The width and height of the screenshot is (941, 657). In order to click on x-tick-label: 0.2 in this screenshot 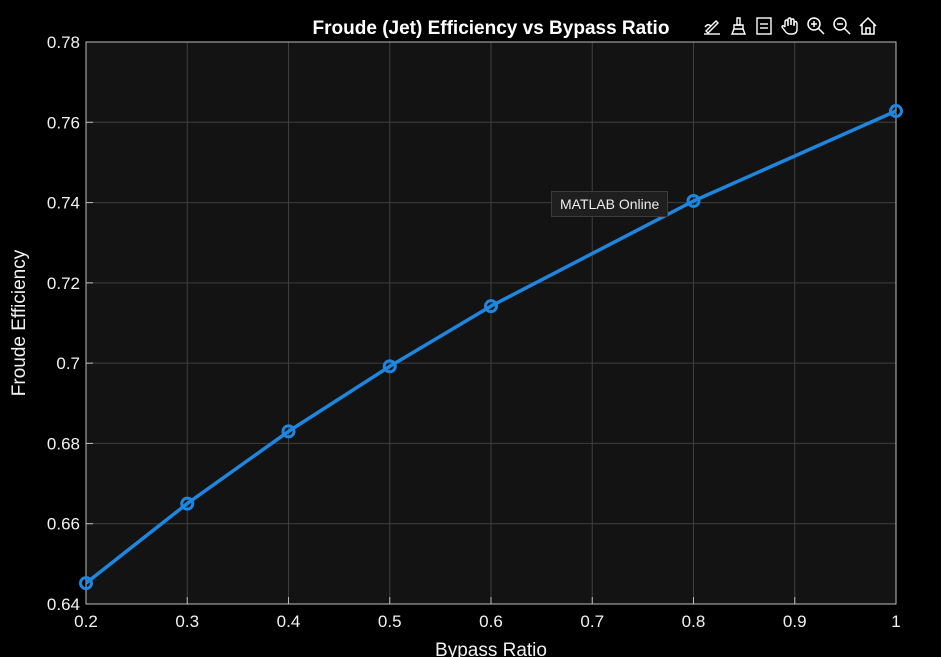, I will do `click(86, 621)`.